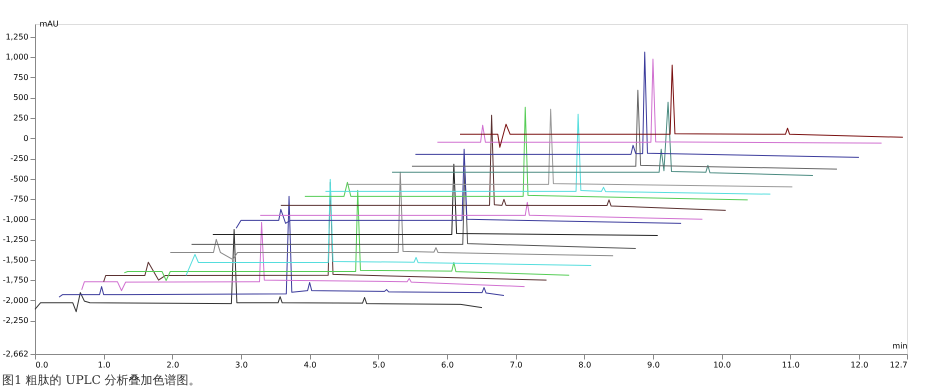 The width and height of the screenshot is (936, 391). What do you see at coordinates (20, 118) in the screenshot?
I see `y-tick-label: 250` at bounding box center [20, 118].